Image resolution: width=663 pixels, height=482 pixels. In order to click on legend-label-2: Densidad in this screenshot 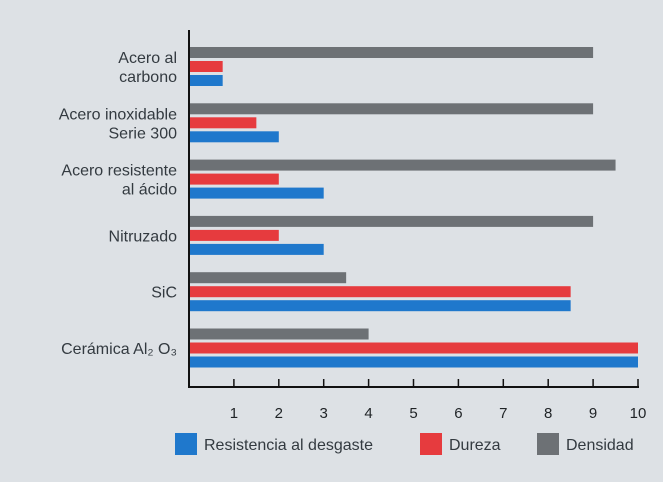, I will do `click(600, 445)`.